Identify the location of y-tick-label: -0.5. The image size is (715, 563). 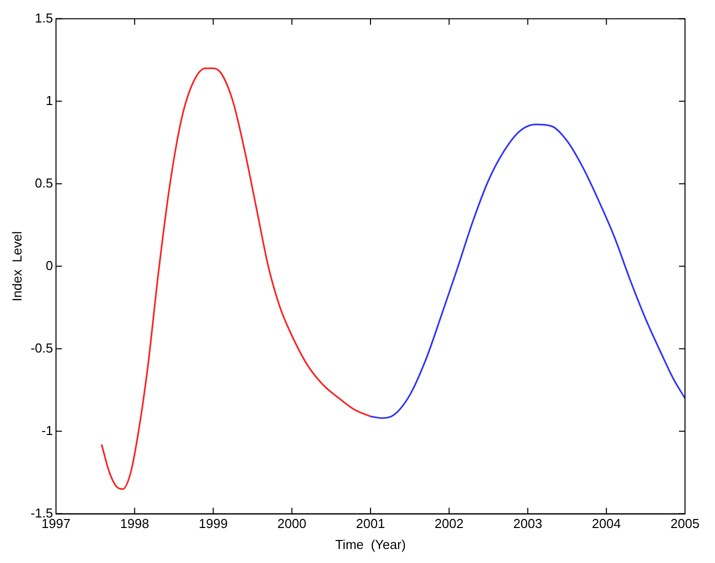
(41, 348).